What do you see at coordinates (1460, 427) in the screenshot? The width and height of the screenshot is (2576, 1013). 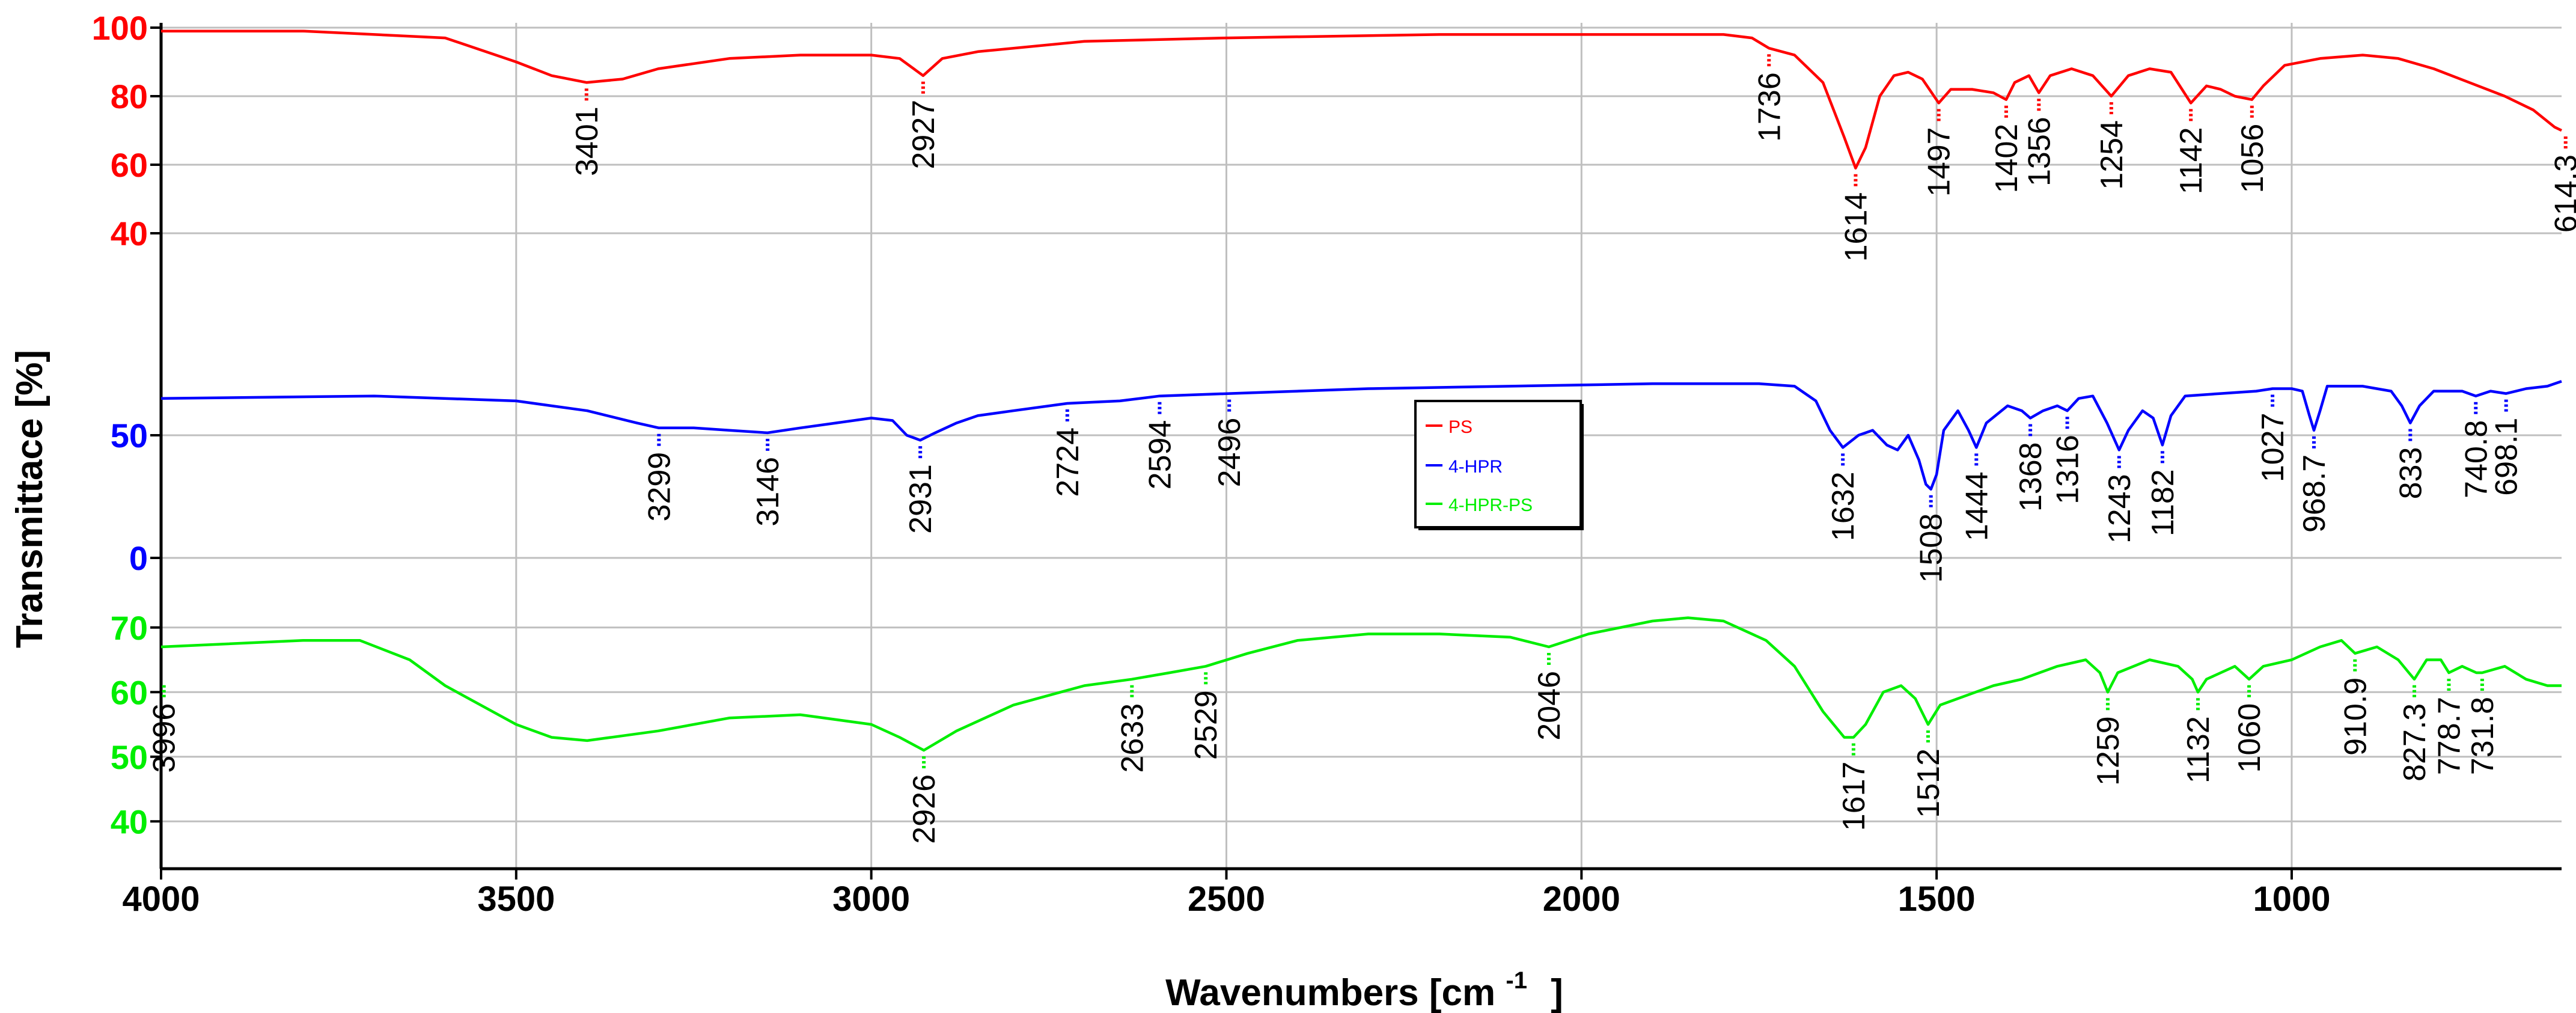 I see `legend-label-ps: PS` at bounding box center [1460, 427].